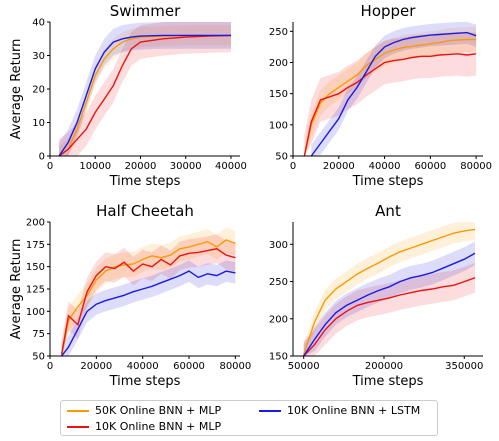 This screenshot has width=499, height=441. What do you see at coordinates (354, 410) in the screenshot?
I see `legend-label-10k-lstm: 10K Online BNN + LSTM` at bounding box center [354, 410].